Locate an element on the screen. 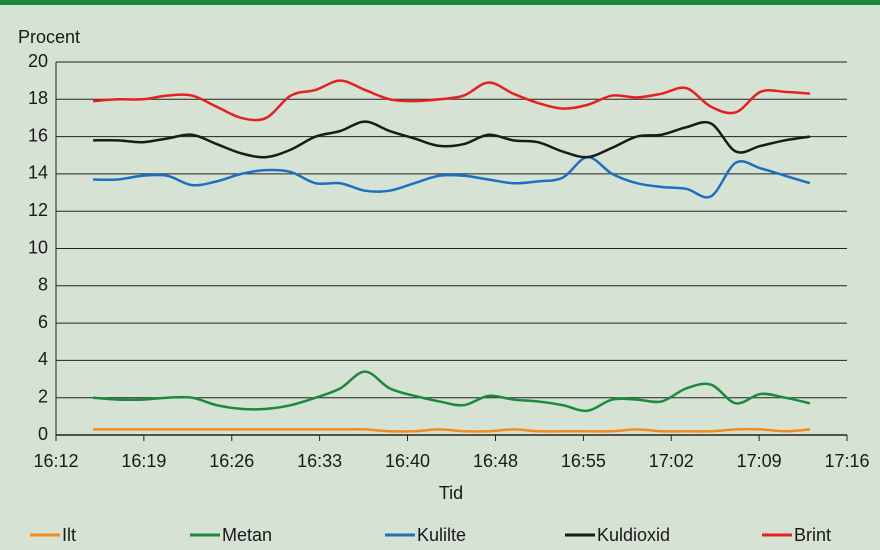 The width and height of the screenshot is (880, 550). x-tick-label: 16:26 is located at coordinates (231, 461).